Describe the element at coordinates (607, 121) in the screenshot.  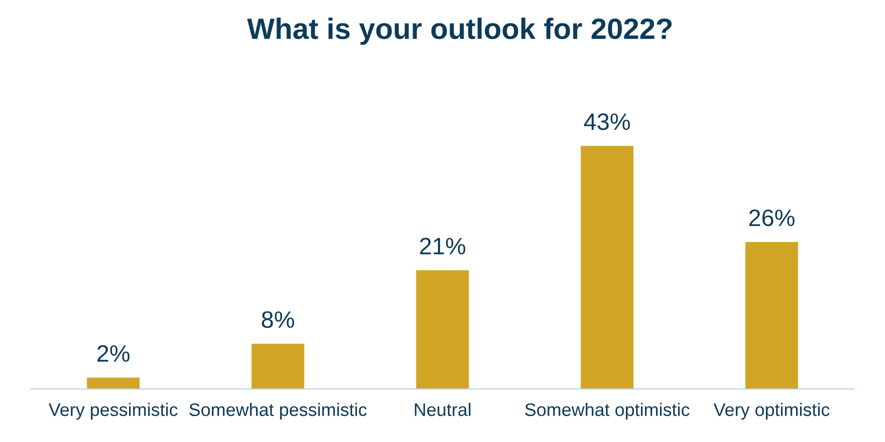
I see `data-label: 43%` at that location.